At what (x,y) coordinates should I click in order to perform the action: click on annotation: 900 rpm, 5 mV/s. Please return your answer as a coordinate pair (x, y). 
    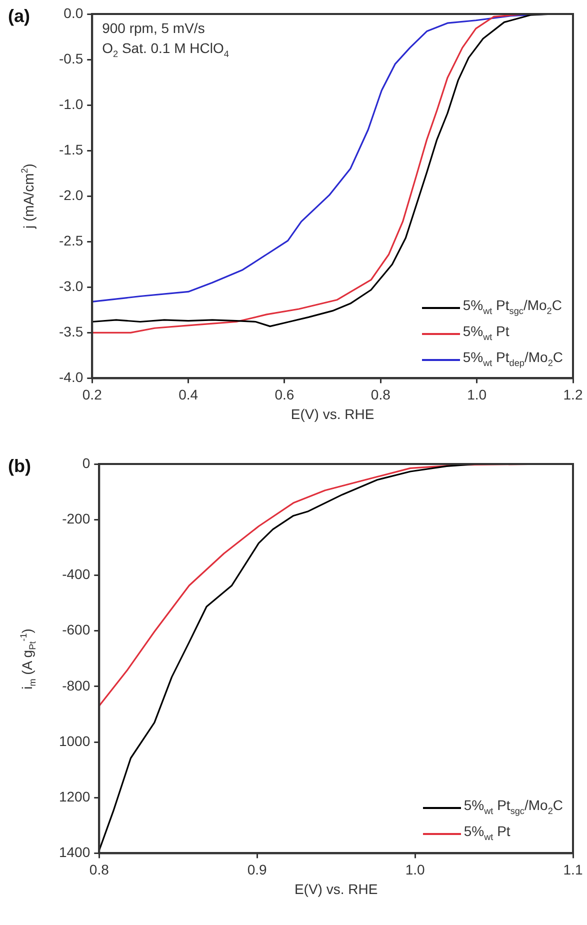
    Looking at the image, I should click on (153, 28).